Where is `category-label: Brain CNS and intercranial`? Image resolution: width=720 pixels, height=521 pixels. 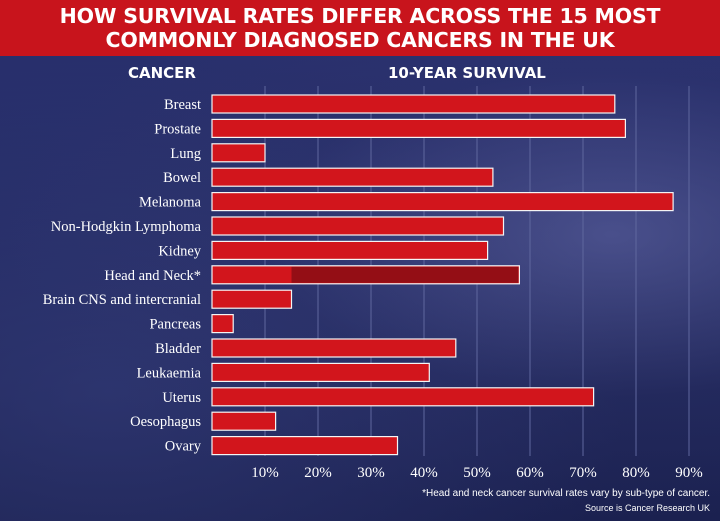 category-label: Brain CNS and intercranial is located at coordinates (122, 300).